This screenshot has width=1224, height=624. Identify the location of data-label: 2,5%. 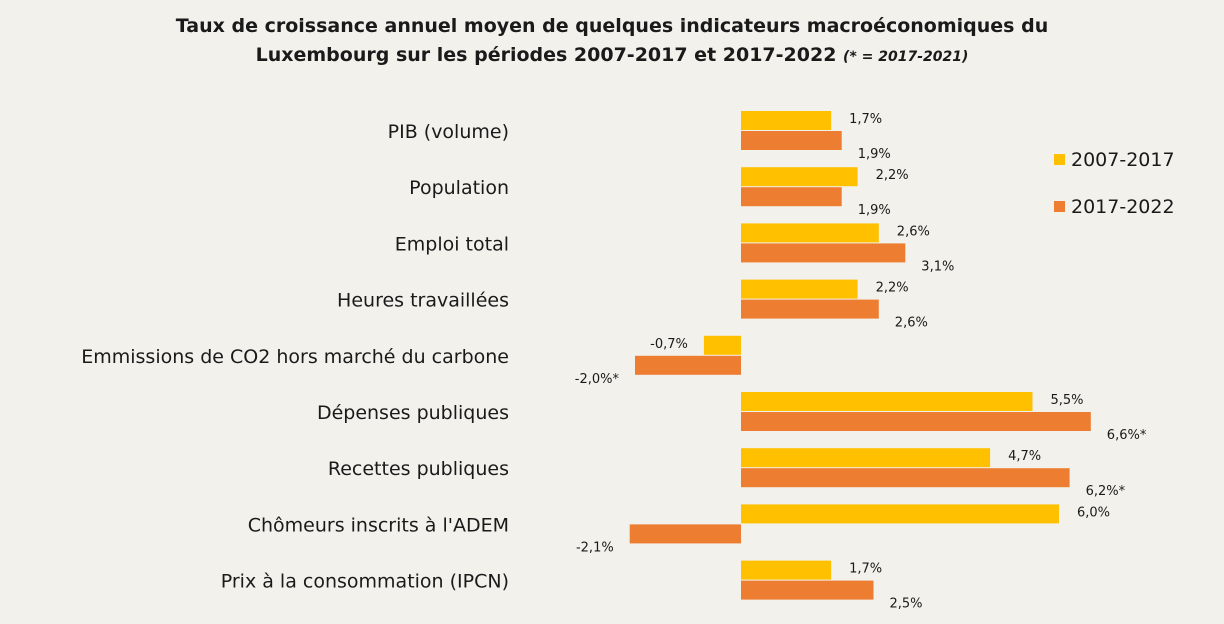
(906, 604).